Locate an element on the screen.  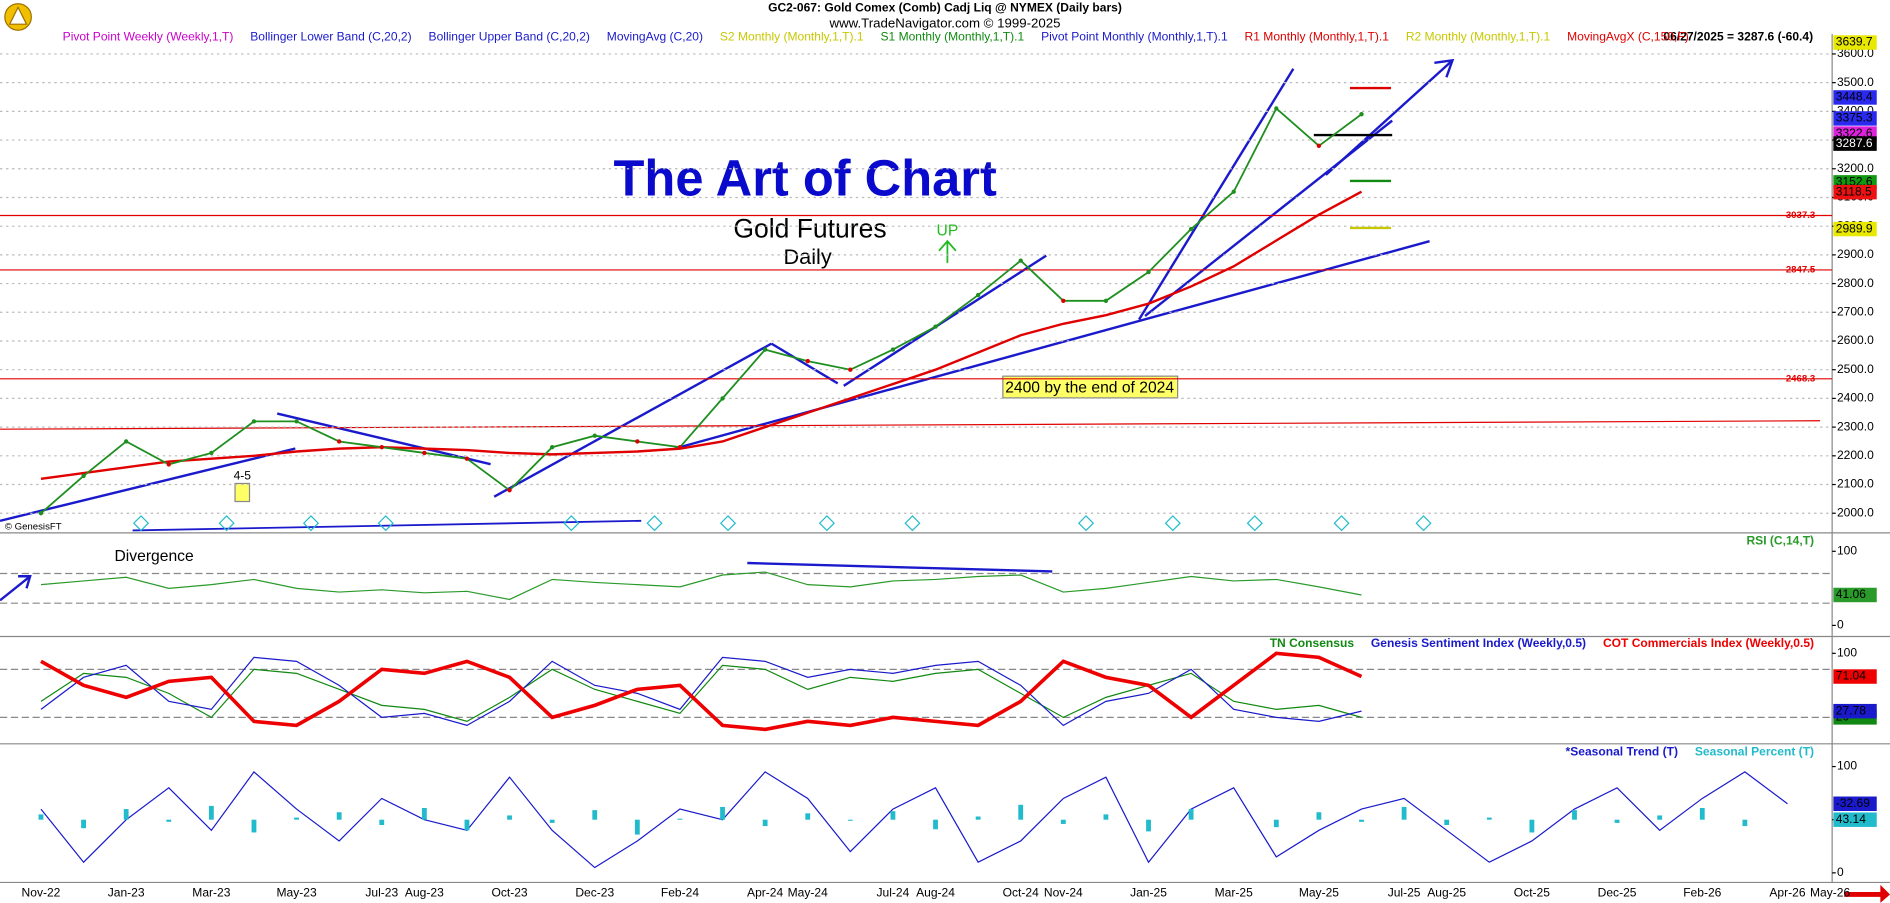
value-tag-label: 3287.6 is located at coordinates (1854, 143).